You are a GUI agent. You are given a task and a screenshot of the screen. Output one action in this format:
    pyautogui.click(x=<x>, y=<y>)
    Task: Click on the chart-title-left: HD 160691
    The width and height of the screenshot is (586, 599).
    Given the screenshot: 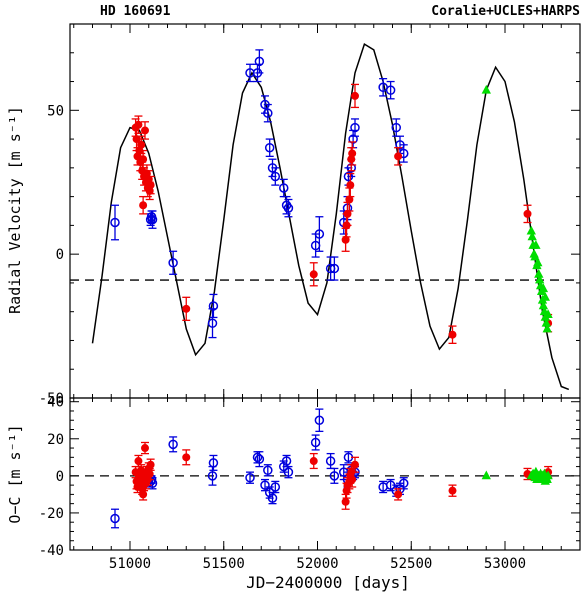 What is the action you would take?
    pyautogui.click(x=135, y=11)
    